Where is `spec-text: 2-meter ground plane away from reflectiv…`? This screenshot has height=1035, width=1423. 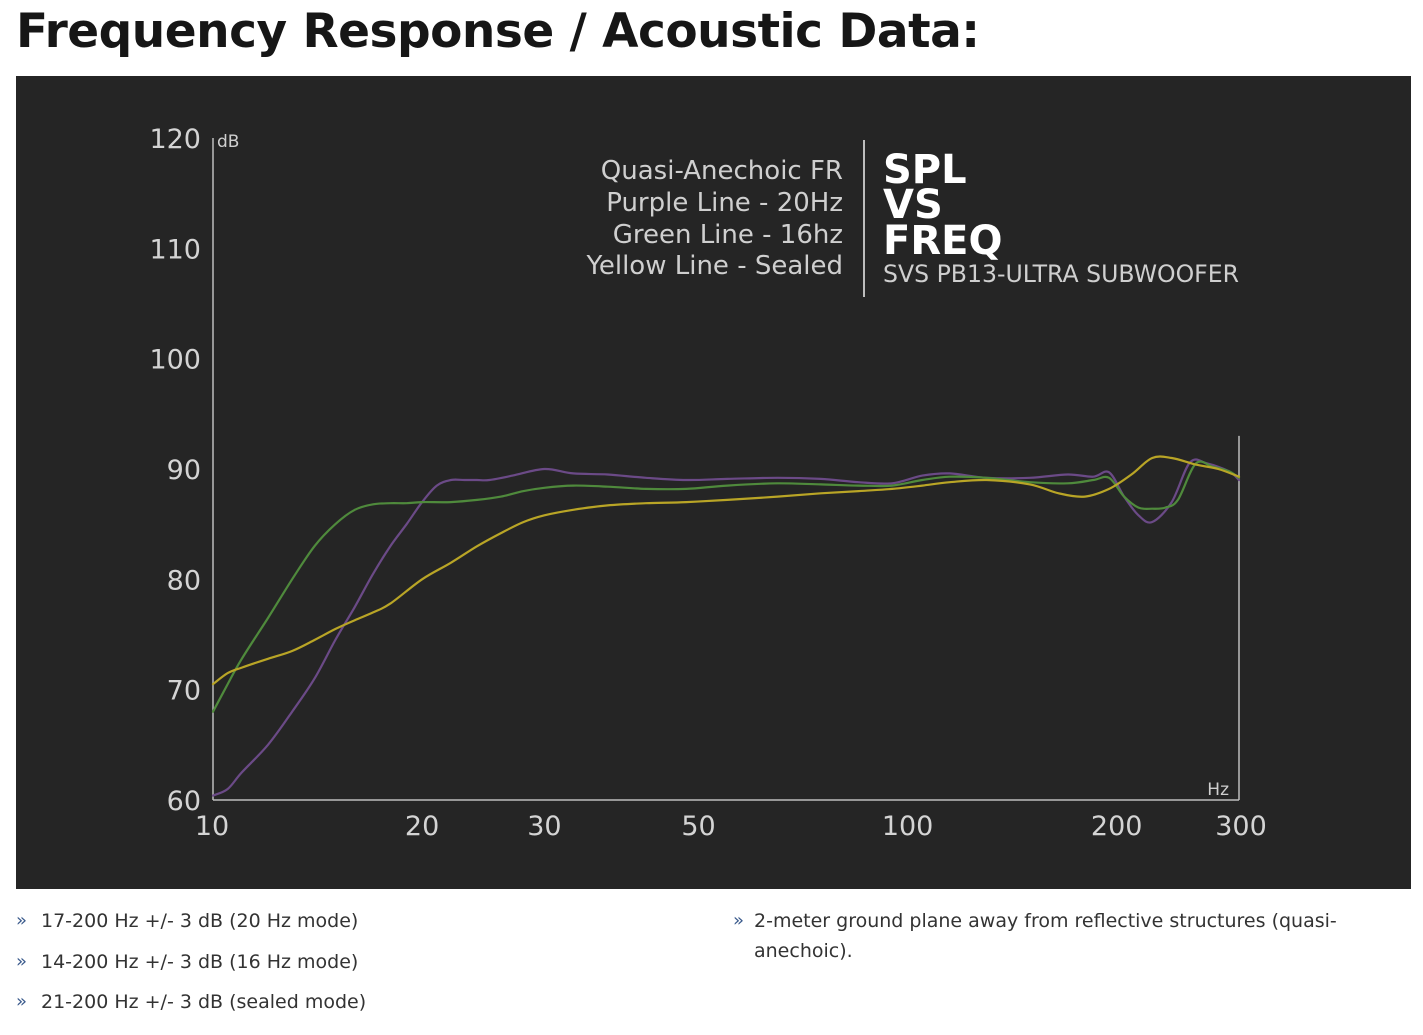
spec-text: 2-meter ground plane away from reflectiv… is located at coordinates (1045, 936).